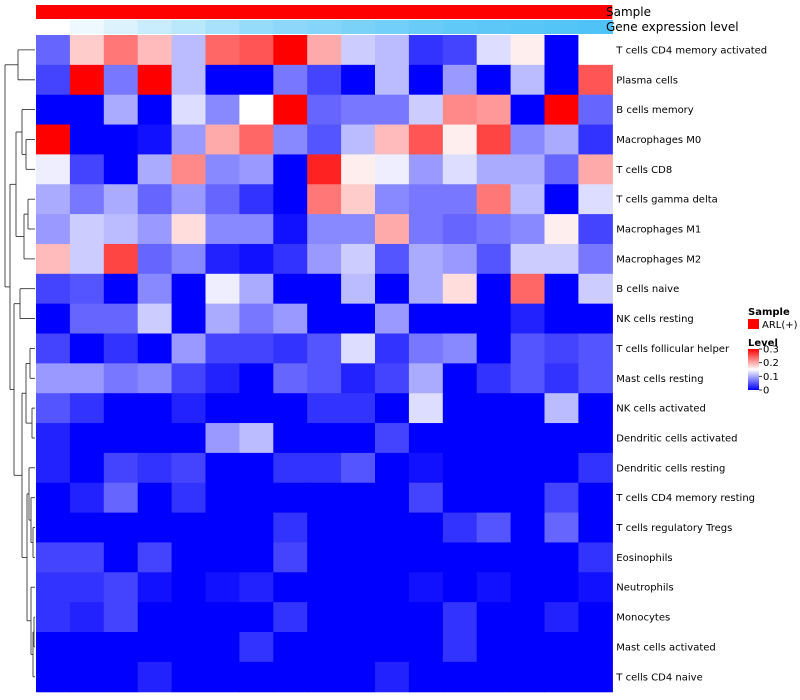 The height and width of the screenshot is (700, 800). What do you see at coordinates (766, 391) in the screenshot?
I see `legend-tick-label: 0` at bounding box center [766, 391].